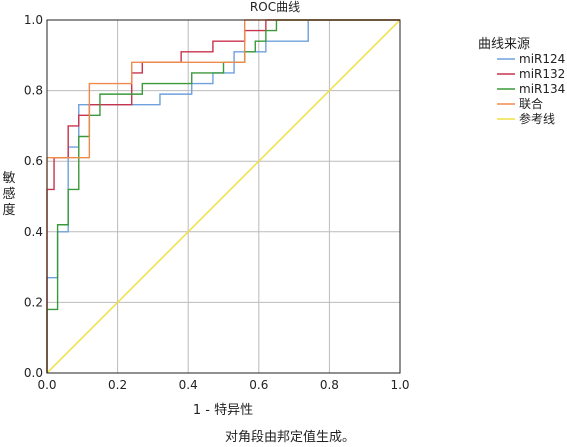 This screenshot has width=567, height=447. I want to click on legend-entry: miR124, so click(542, 59).